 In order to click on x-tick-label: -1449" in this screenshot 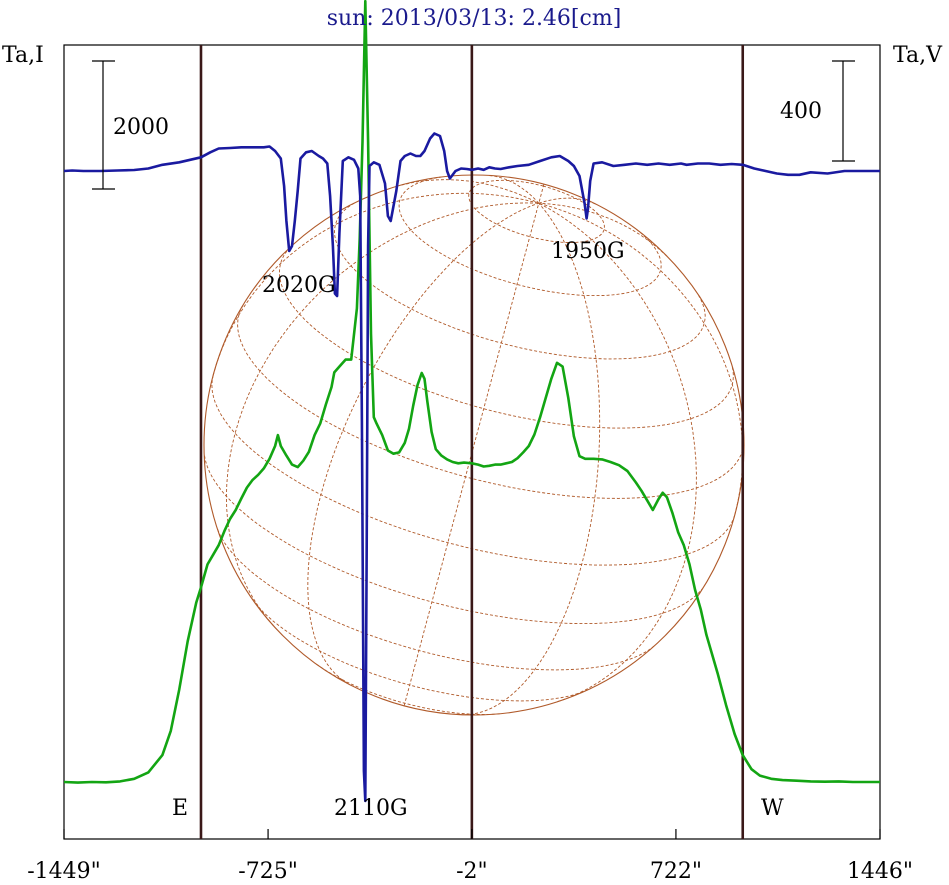, I will do `click(64, 871)`.